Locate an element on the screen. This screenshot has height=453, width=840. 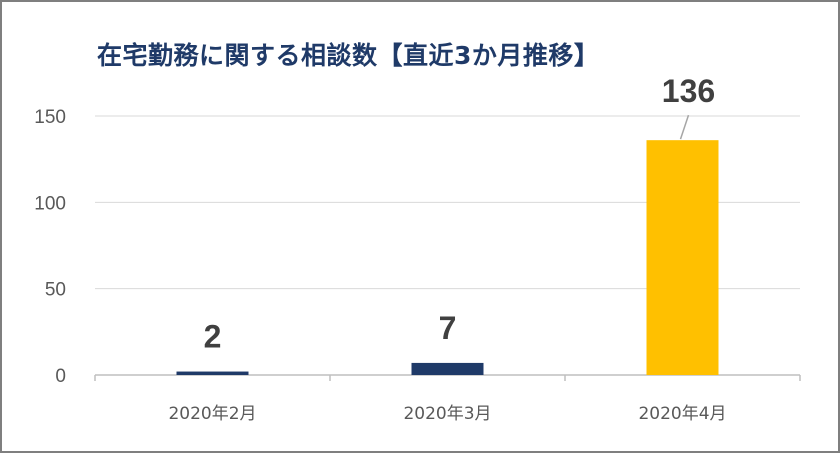
x-tick-label: 2020年3月 is located at coordinates (447, 414).